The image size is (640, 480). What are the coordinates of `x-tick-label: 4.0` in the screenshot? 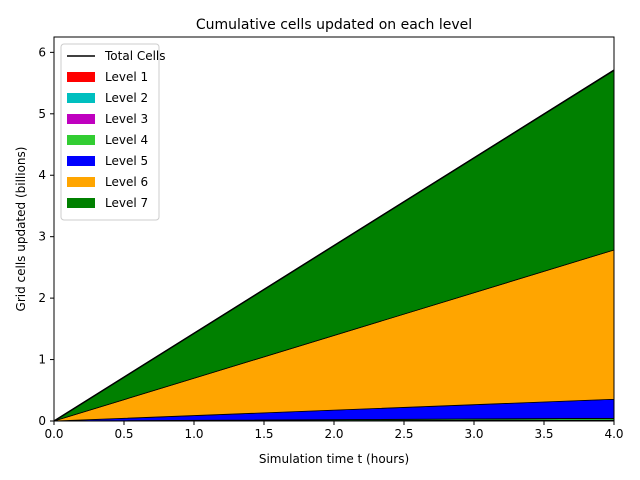 It's located at (613, 434).